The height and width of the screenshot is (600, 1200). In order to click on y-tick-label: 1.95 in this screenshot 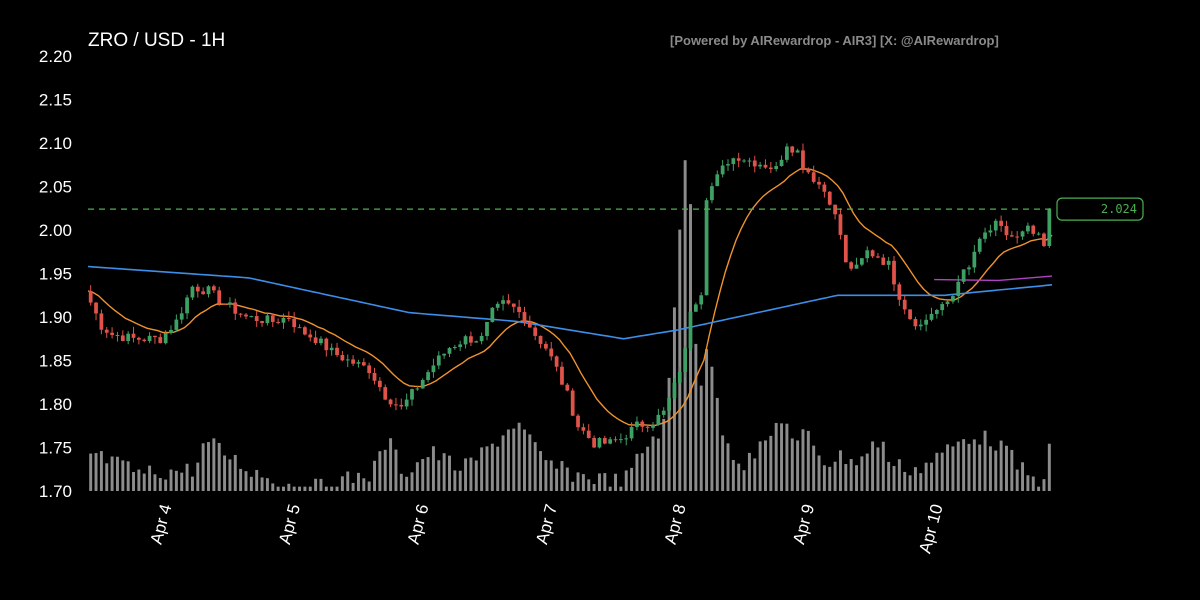, I will do `click(55, 274)`.